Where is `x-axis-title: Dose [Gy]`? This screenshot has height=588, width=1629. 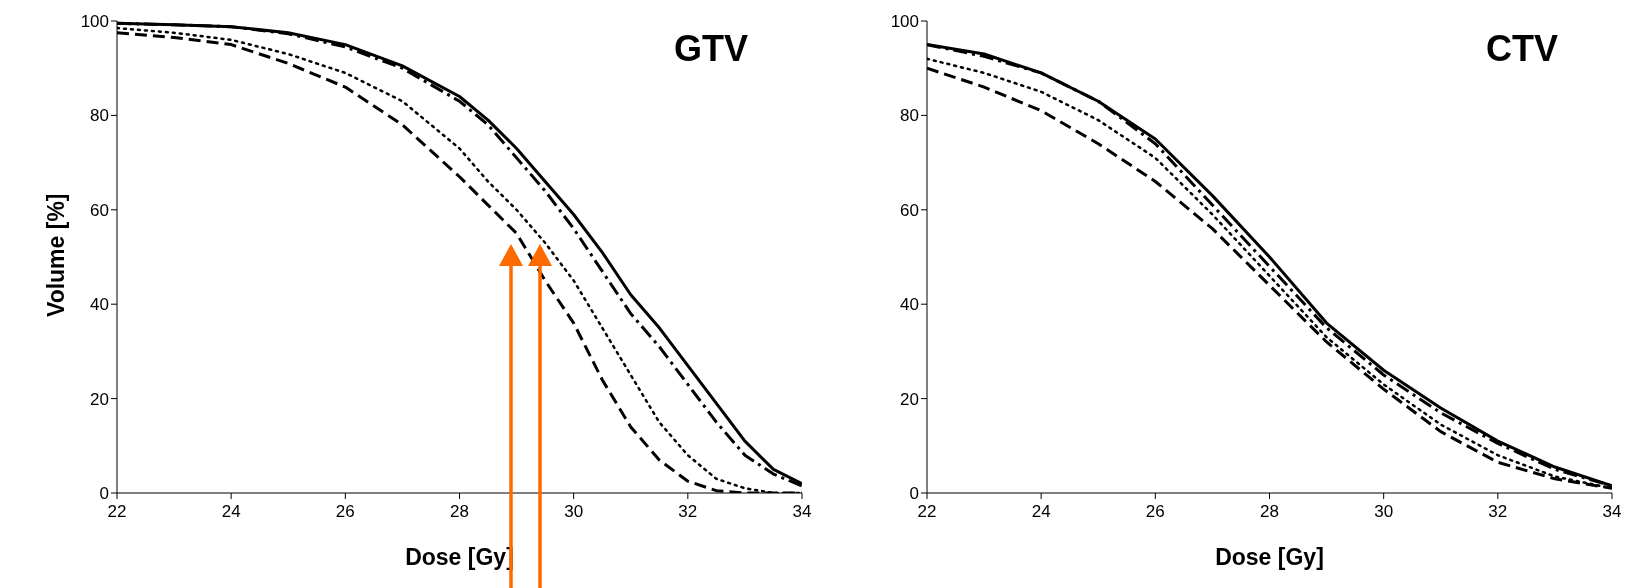
x-axis-title: Dose [Gy] is located at coordinates (1269, 557).